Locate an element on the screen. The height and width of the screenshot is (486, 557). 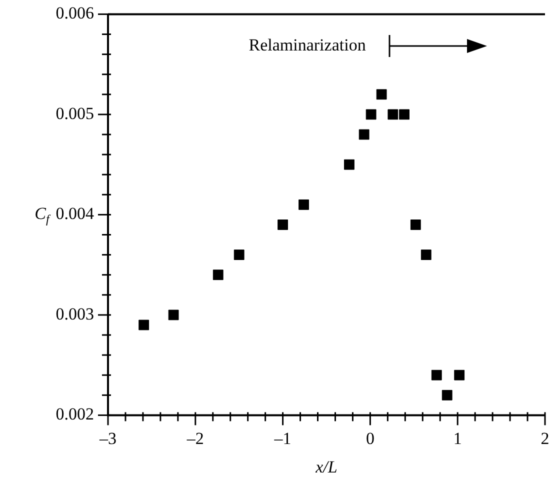
y-tick-label: 0.003 is located at coordinates (75, 314).